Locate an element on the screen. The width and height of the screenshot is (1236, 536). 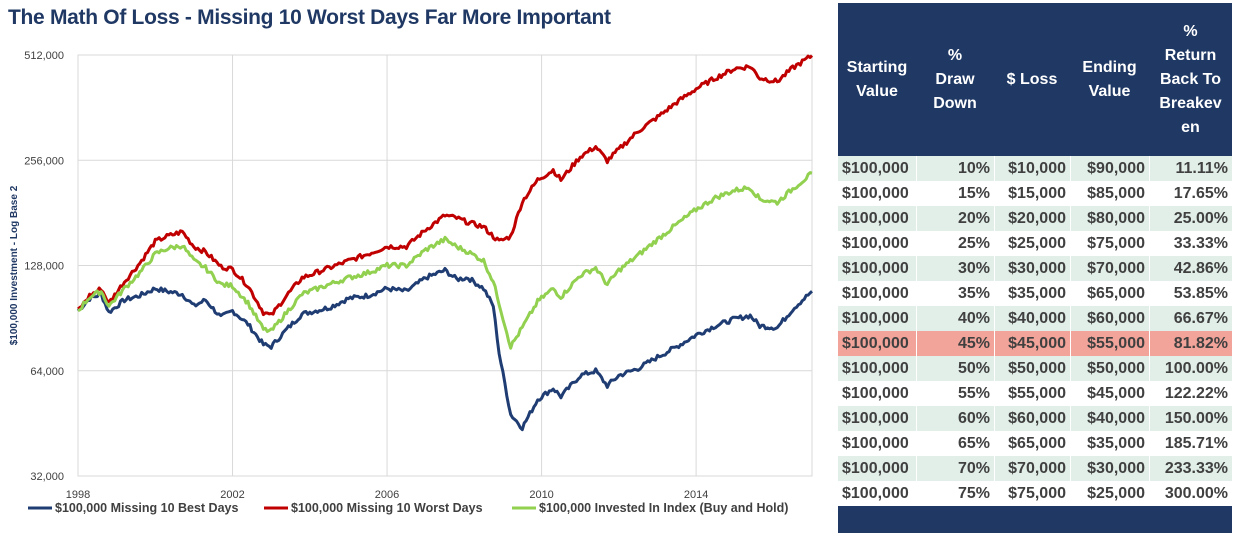
table-cell: $80,000 is located at coordinates (1116, 218).